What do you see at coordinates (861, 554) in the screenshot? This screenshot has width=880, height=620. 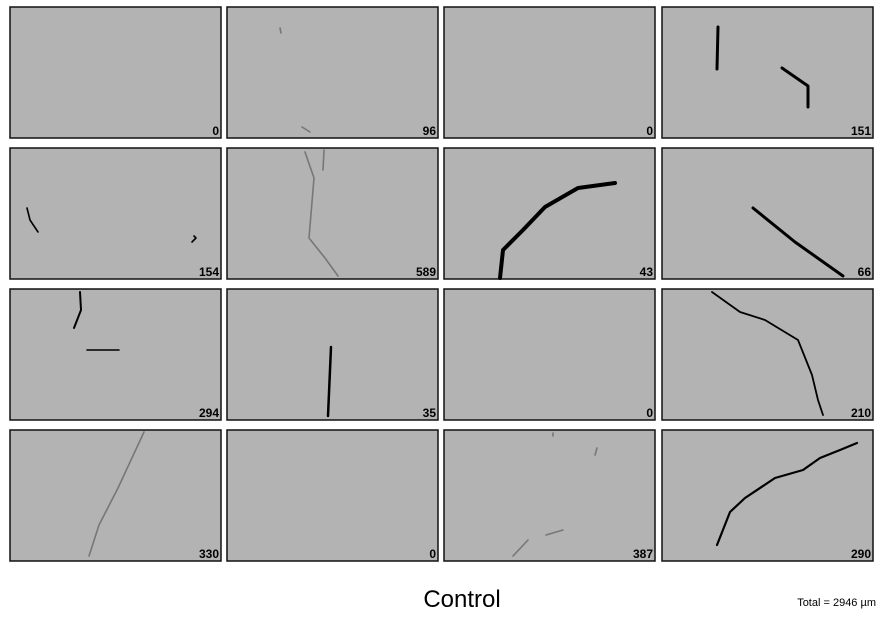 I see `panel-length: 290` at bounding box center [861, 554].